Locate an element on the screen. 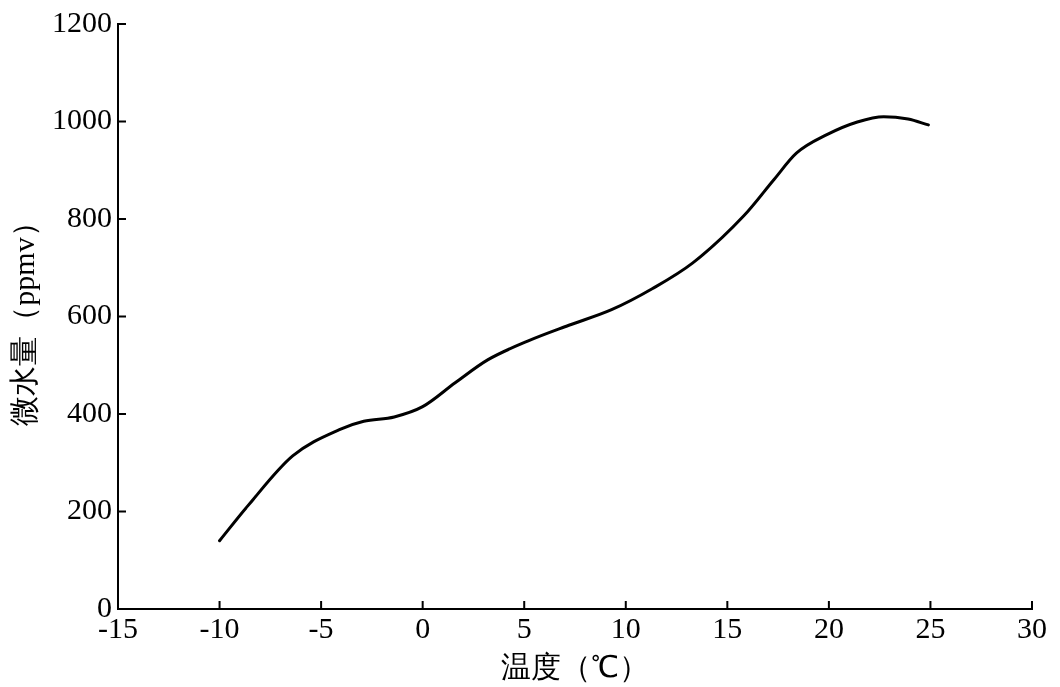 The height and width of the screenshot is (687, 1060). y-tick-label: 600 is located at coordinates (89, 314).